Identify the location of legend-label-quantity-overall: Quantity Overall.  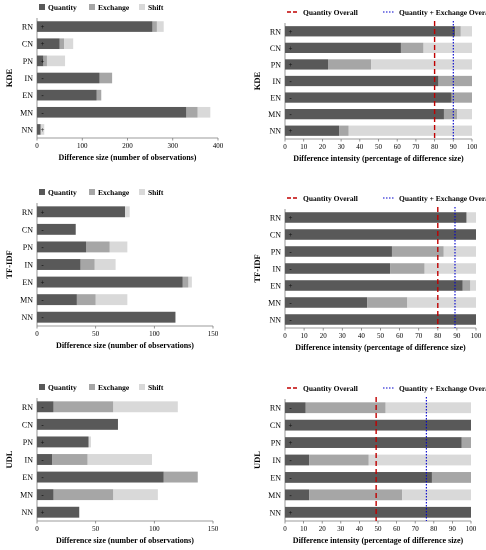
(330, 198).